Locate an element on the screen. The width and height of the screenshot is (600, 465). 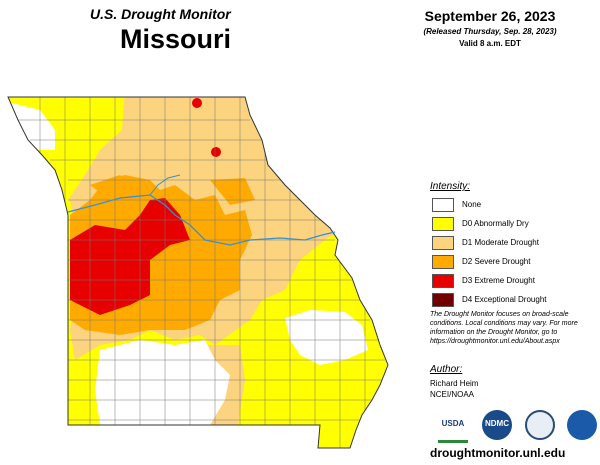
author-org: NCEI/NOAA is located at coordinates (452, 394).